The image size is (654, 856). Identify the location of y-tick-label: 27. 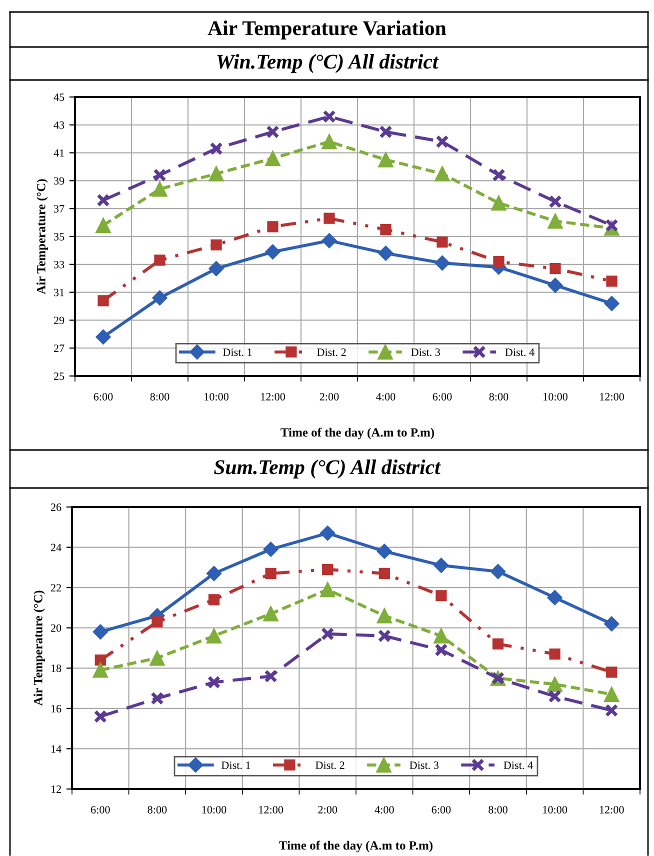
(59, 348).